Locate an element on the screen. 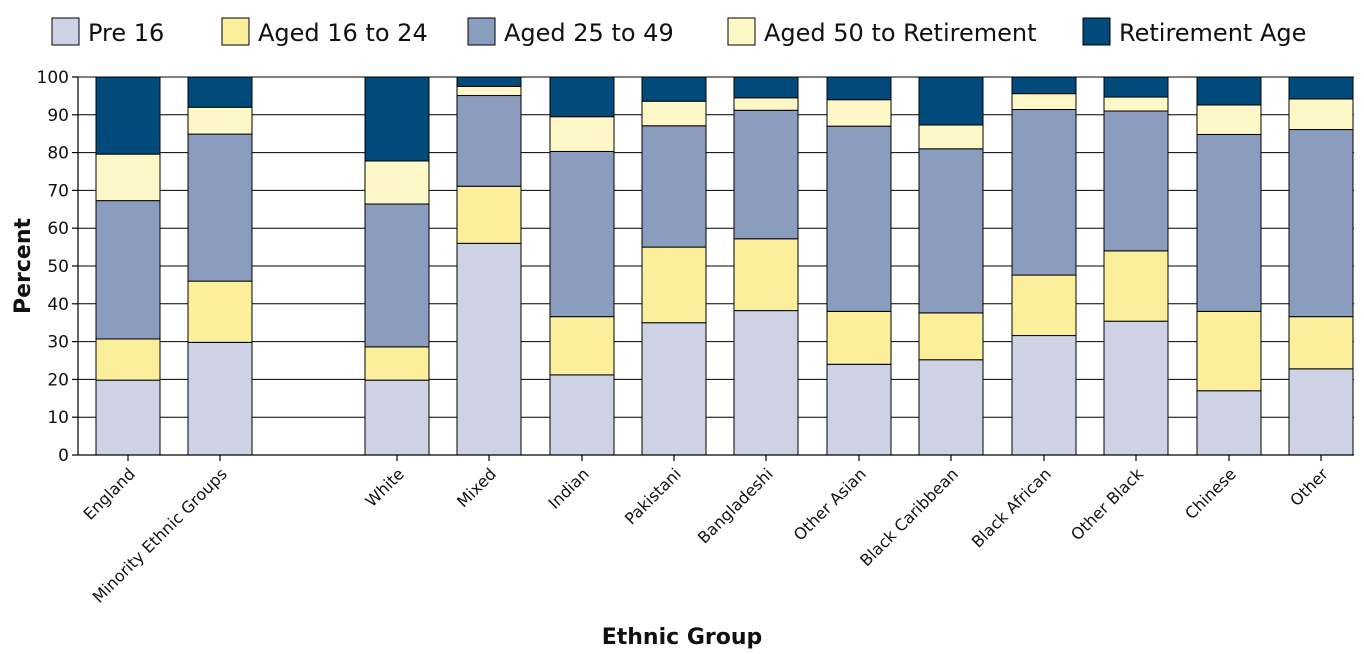 This screenshot has height=654, width=1364. bar-black-african-retirement-age is located at coordinates (1044, 85).